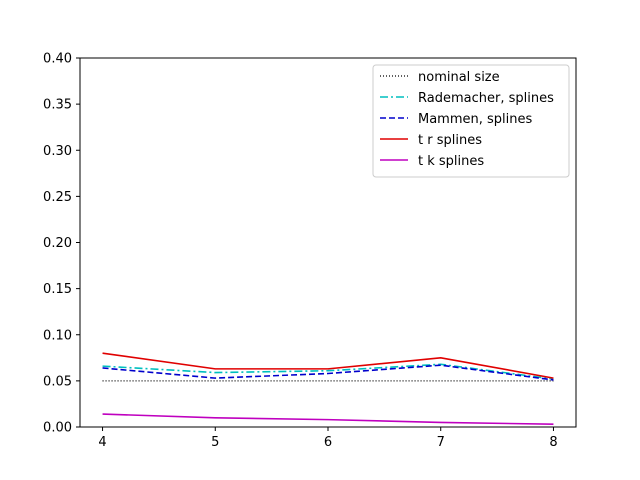 This screenshot has height=480, width=640. What do you see at coordinates (57, 335) in the screenshot?
I see `y-tick-label-2: 0.10` at bounding box center [57, 335].